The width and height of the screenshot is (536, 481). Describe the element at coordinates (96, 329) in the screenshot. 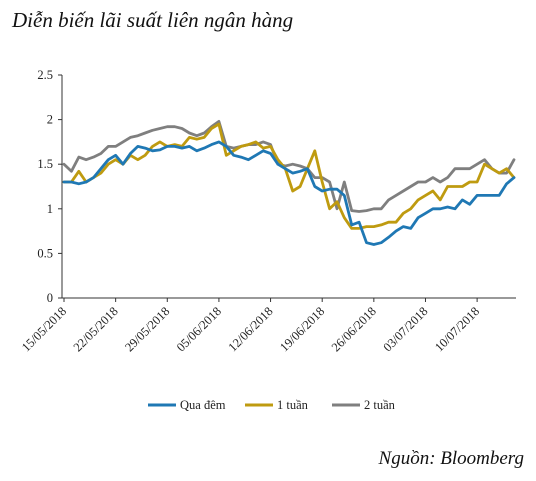

I see `x-tick-label: 22/05/2018` at that location.